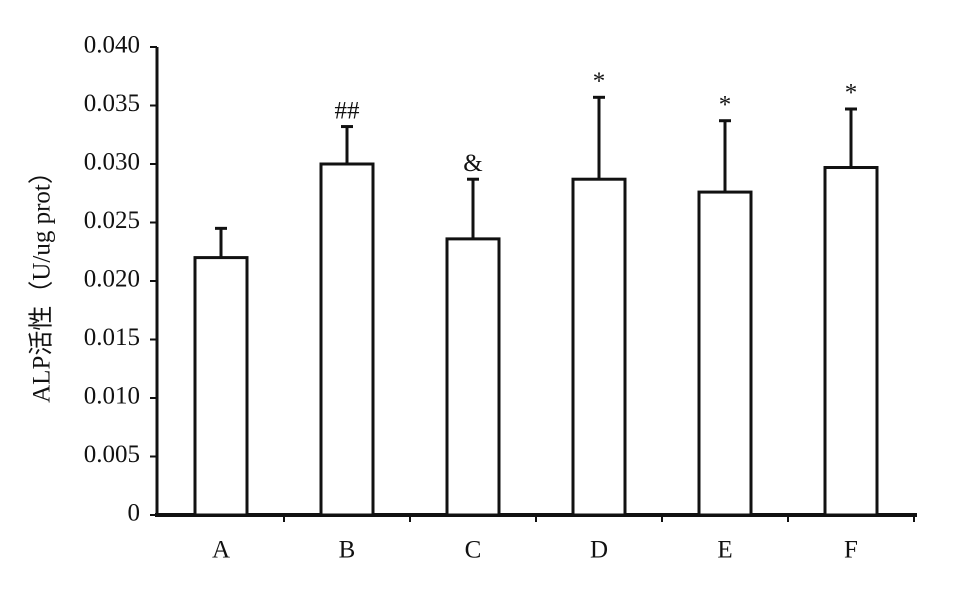 The image size is (956, 608). Describe the element at coordinates (347, 550) in the screenshot. I see `x-tick-label: B` at that location.